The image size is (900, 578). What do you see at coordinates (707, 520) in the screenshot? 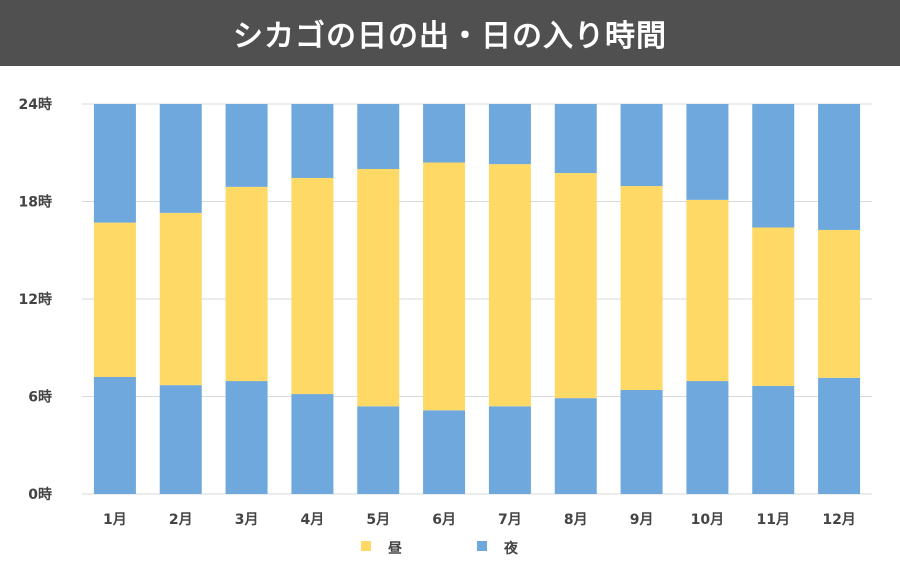
I see `x-tick-label: 10月` at bounding box center [707, 520].